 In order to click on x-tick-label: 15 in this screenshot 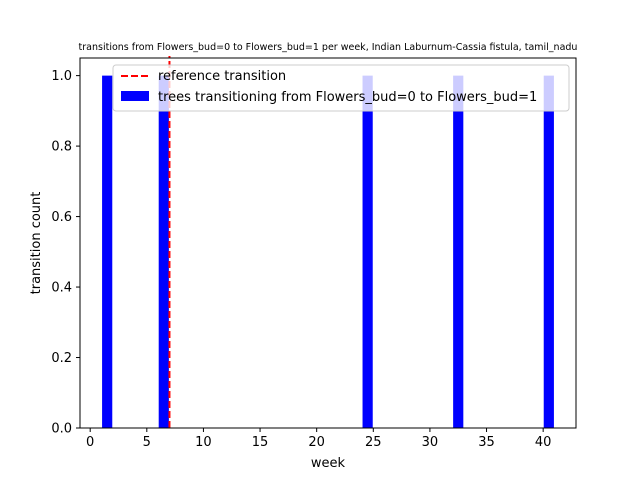, I will do `click(260, 442)`.